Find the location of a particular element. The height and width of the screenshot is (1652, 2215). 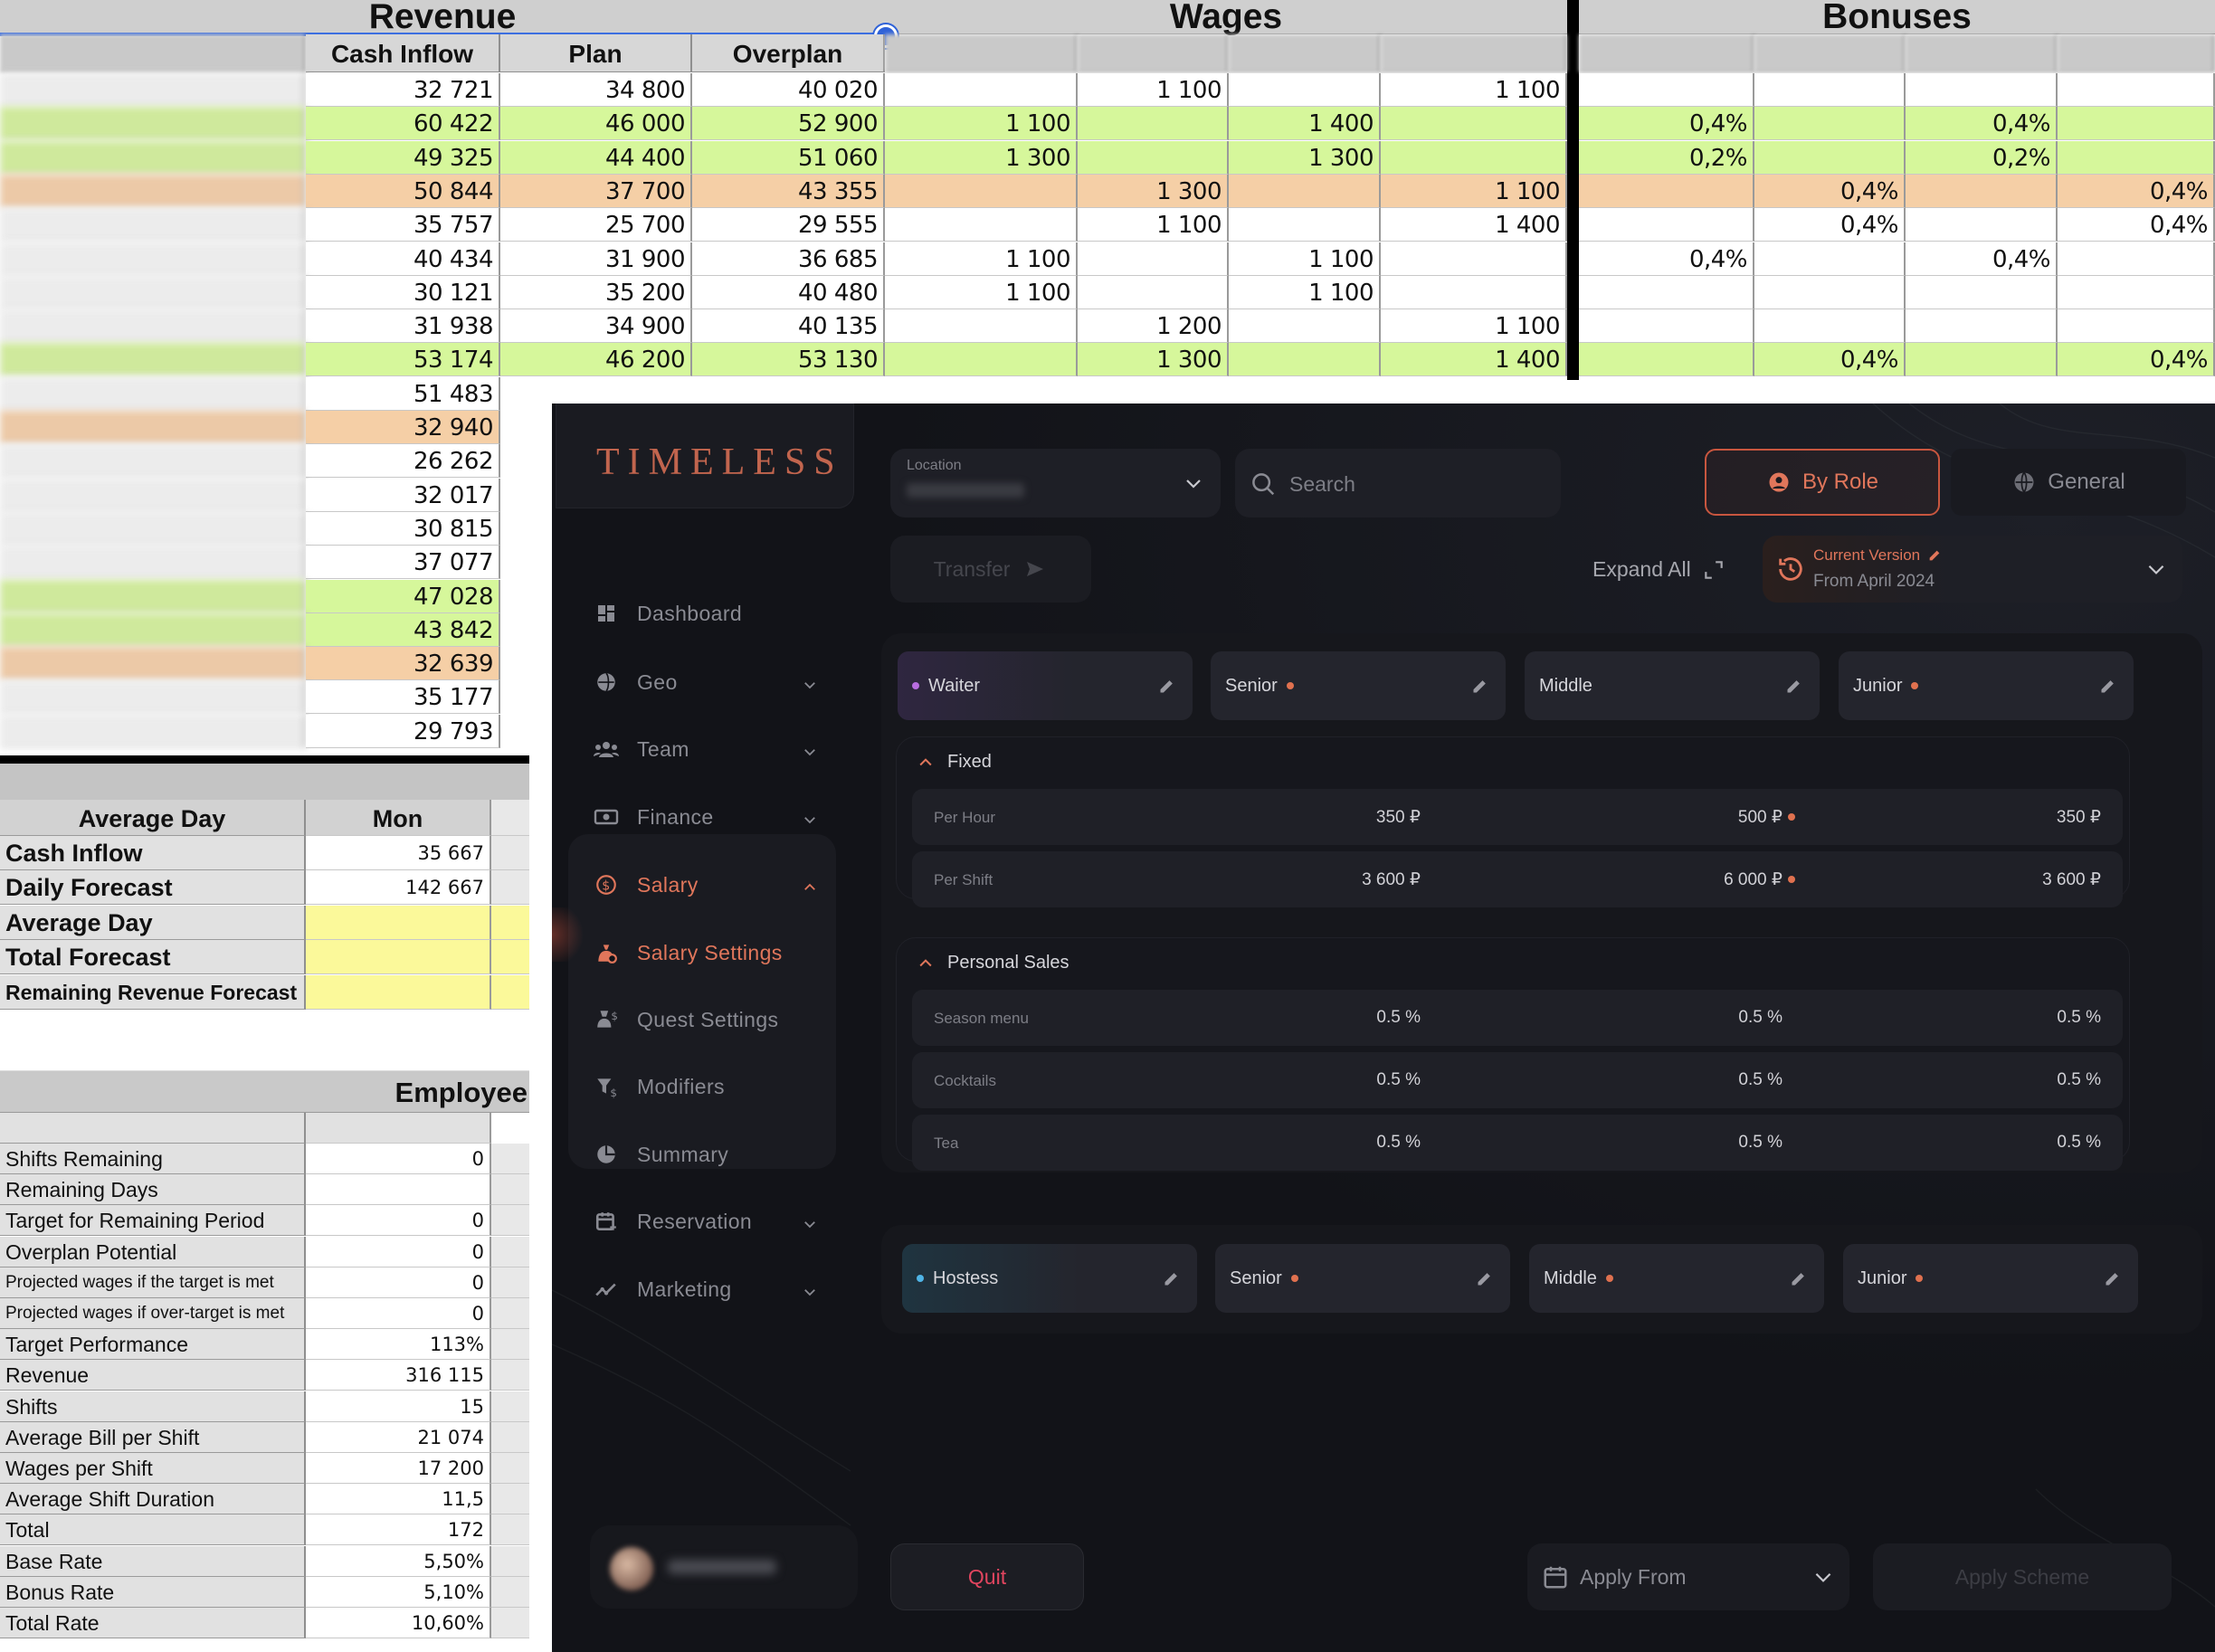

version-select: Current Version From April 2024 is located at coordinates (1973, 569).